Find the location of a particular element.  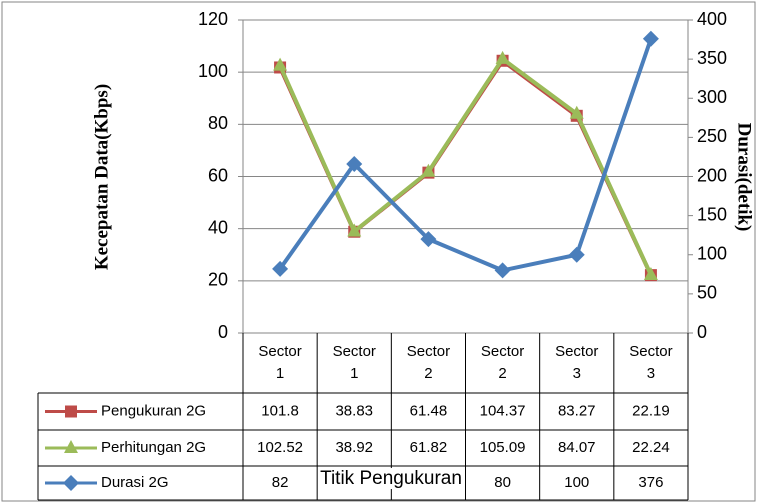

legend-label: Durasi 2G is located at coordinates (135, 482).